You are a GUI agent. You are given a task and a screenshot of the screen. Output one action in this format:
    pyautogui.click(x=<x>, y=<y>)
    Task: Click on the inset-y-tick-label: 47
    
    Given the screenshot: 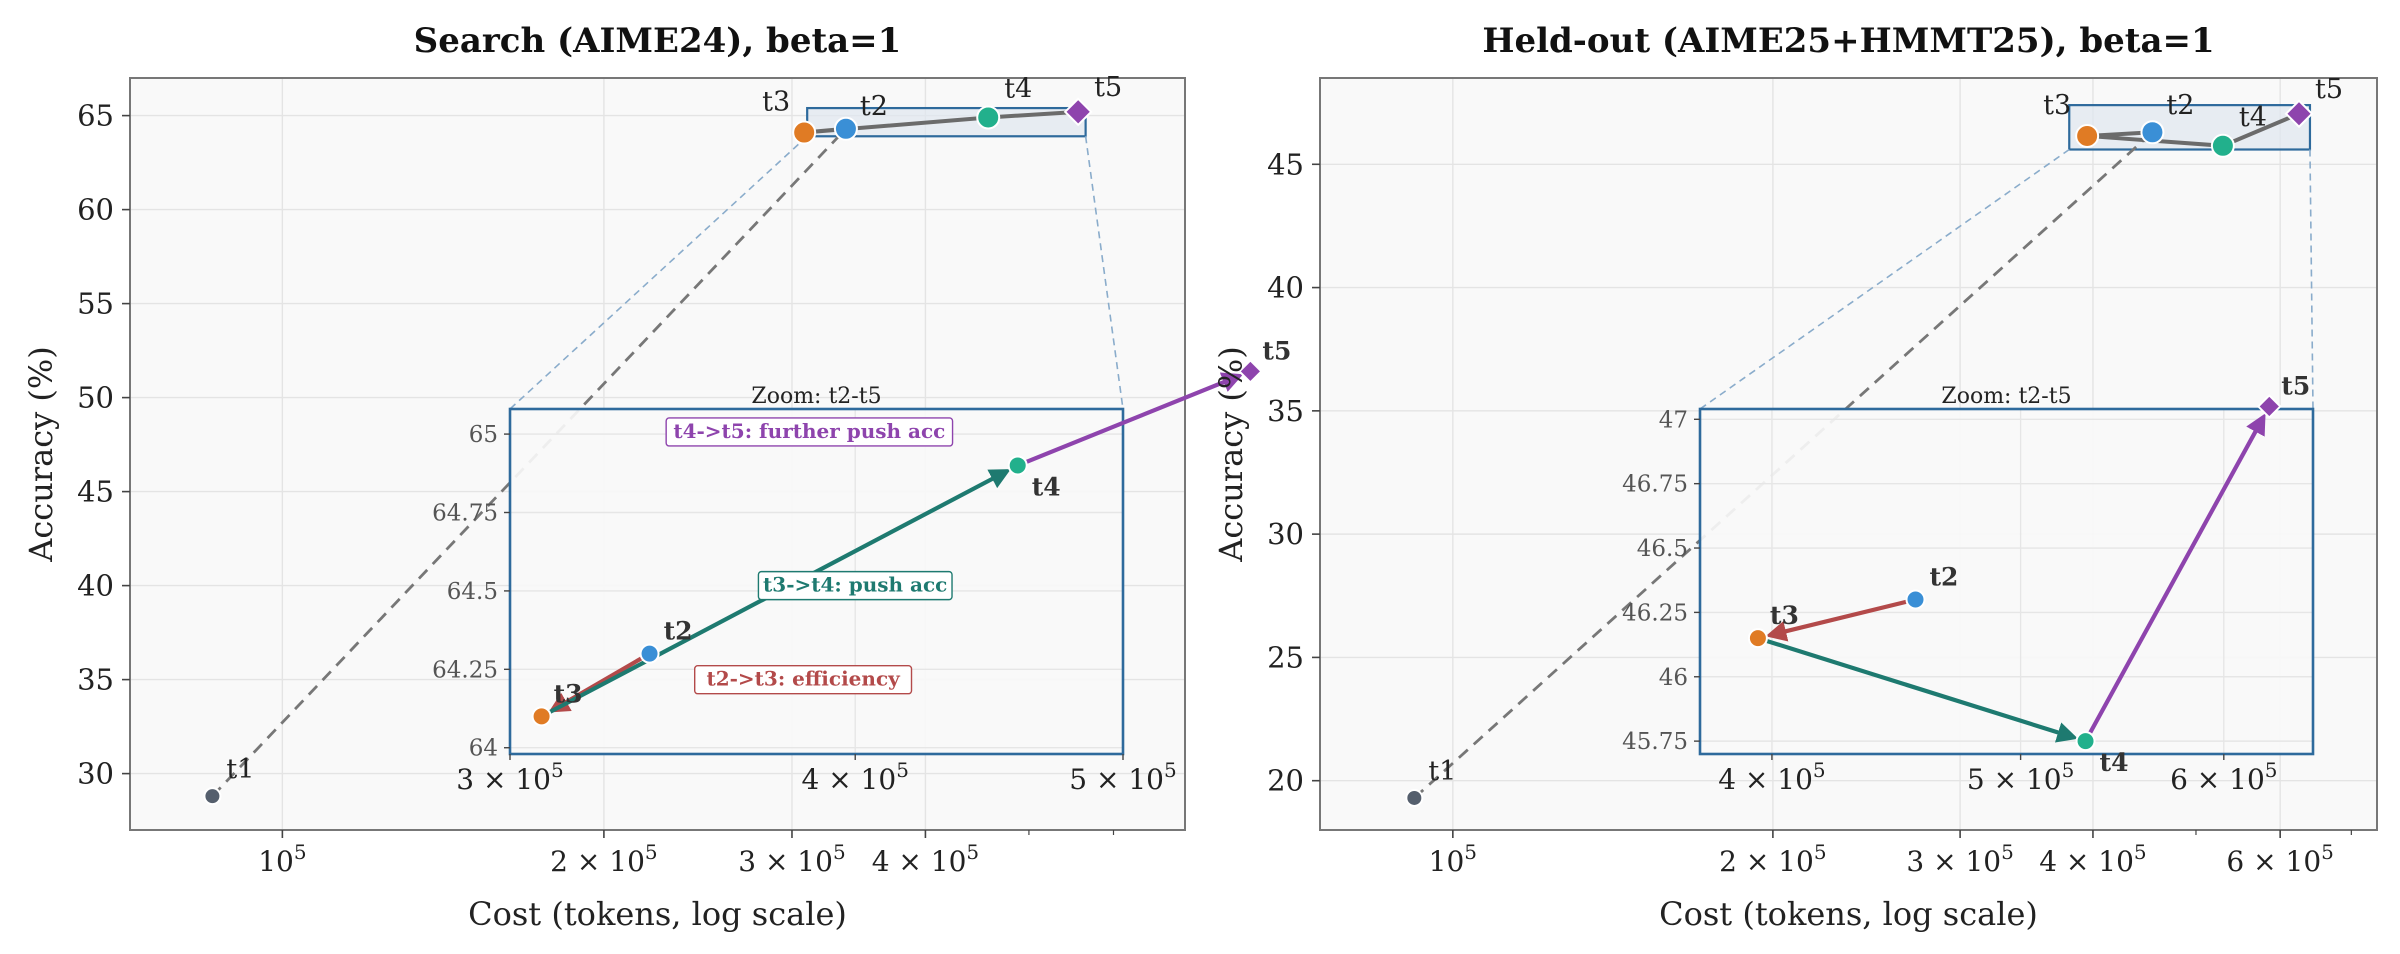 What is the action you would take?
    pyautogui.click(x=1673, y=420)
    